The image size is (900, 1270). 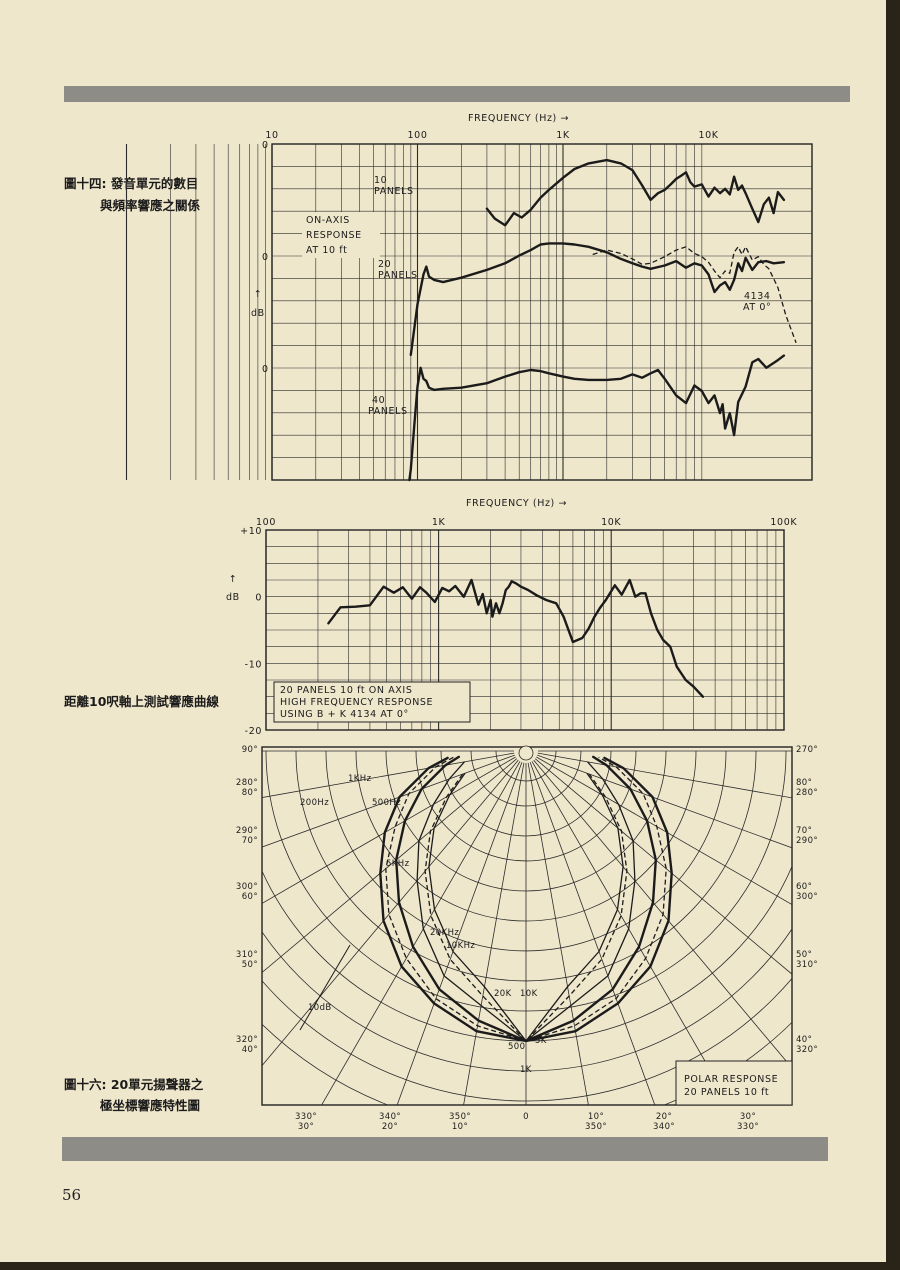 What do you see at coordinates (516, 503) in the screenshot?
I see `chart2-x-axis-title: FREQUENCY (Hz) →` at bounding box center [516, 503].